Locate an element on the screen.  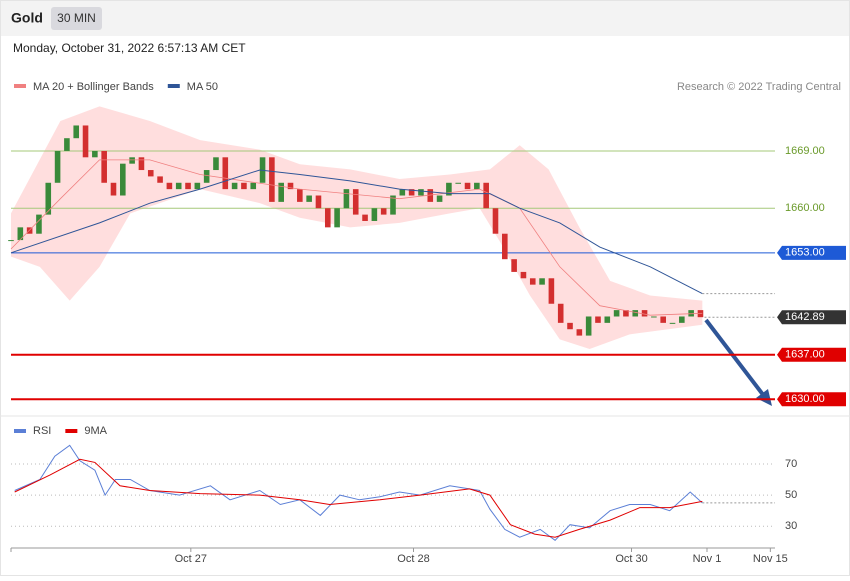
x-tick-label: Nov 1 is located at coordinates (707, 559).